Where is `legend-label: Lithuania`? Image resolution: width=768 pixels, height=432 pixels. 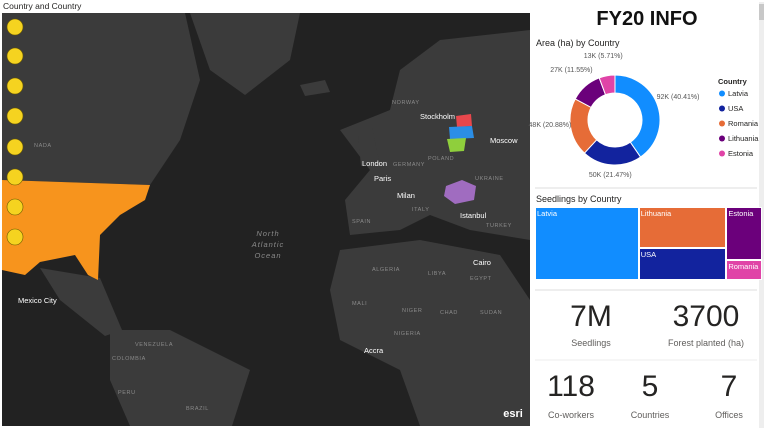 legend-label: Lithuania is located at coordinates (743, 138).